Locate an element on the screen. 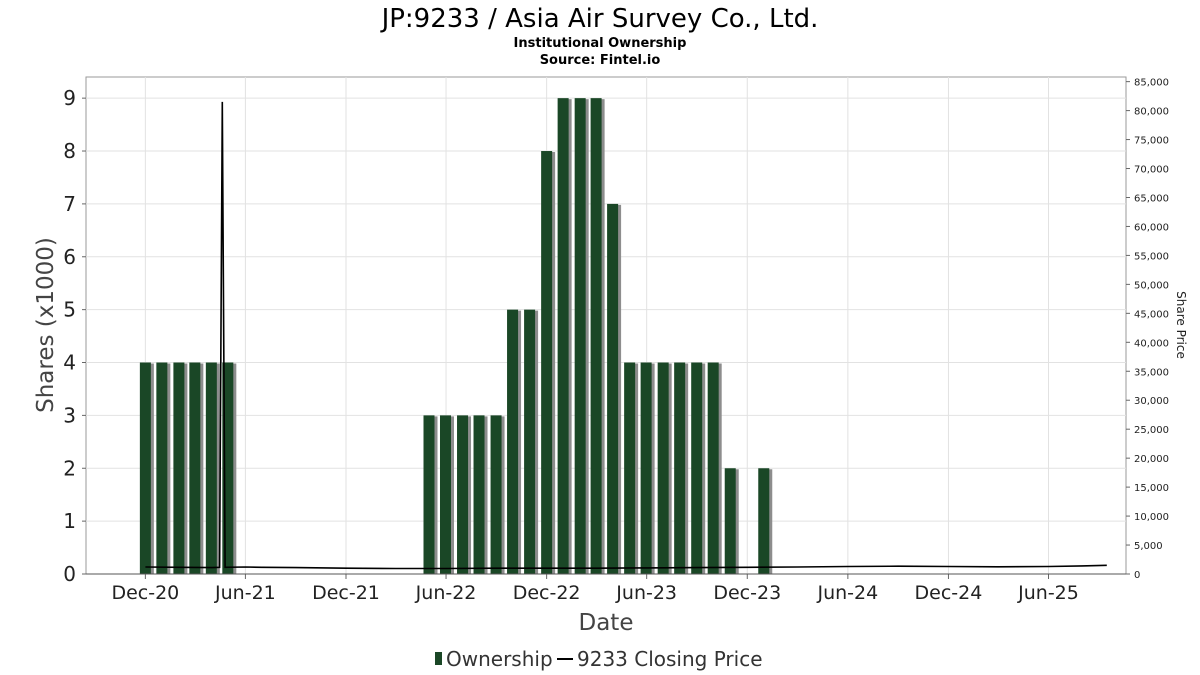 Image resolution: width=1200 pixels, height=675 pixels. x-tick-label: Dec-20 is located at coordinates (145, 593).